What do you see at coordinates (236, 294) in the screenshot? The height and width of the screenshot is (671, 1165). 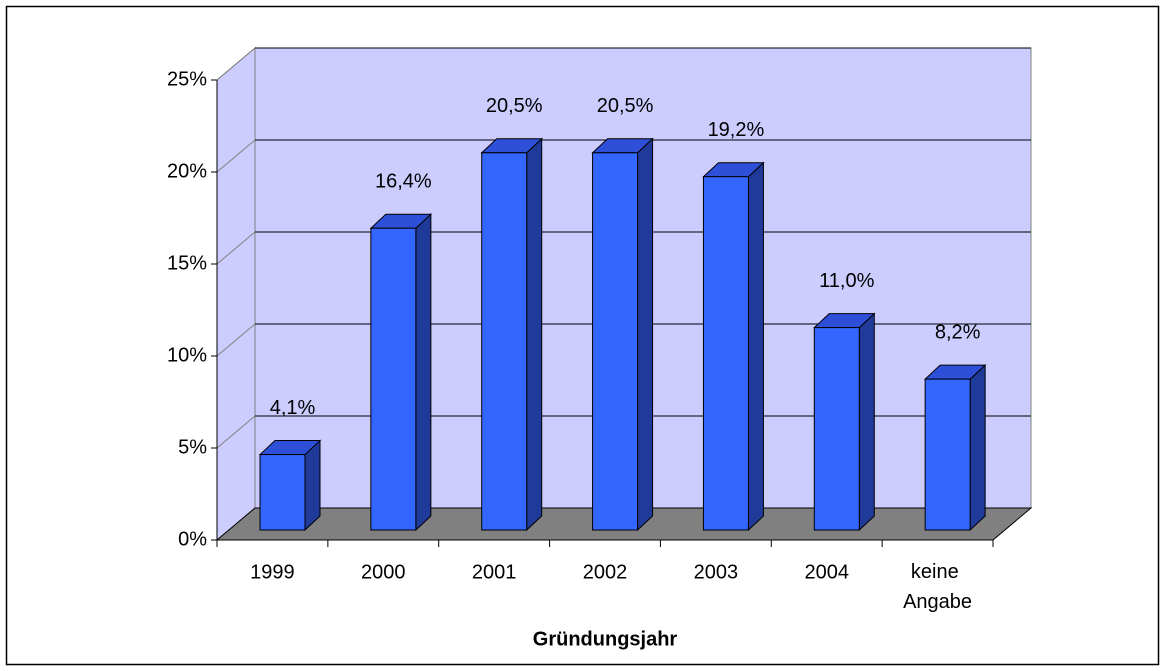 I see `side-wall` at bounding box center [236, 294].